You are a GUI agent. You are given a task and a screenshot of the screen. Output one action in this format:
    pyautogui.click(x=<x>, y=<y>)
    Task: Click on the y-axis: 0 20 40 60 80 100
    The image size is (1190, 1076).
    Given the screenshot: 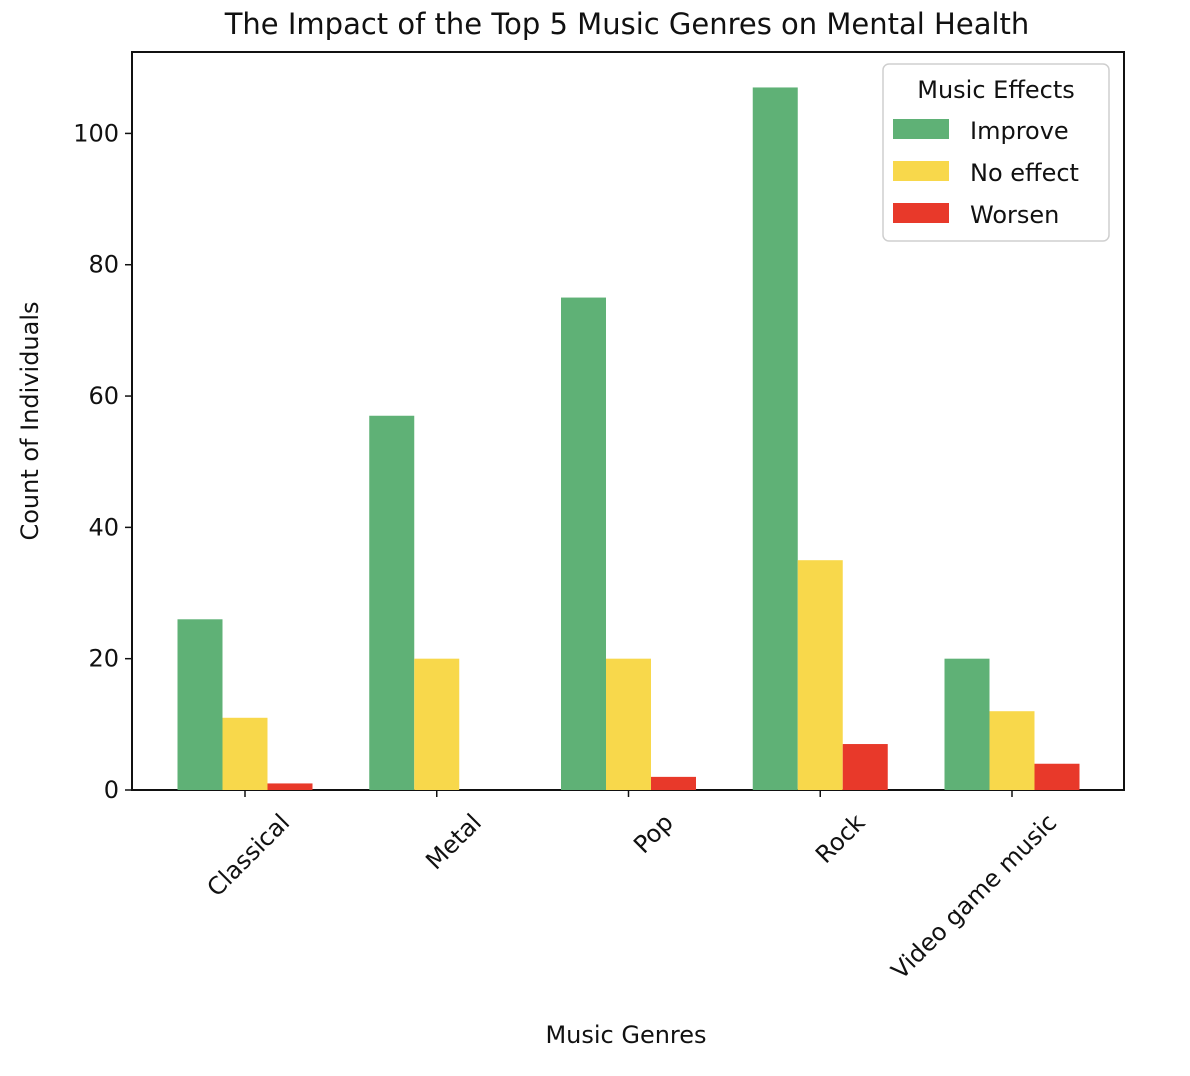 What is the action you would take?
    pyautogui.click(x=102, y=461)
    